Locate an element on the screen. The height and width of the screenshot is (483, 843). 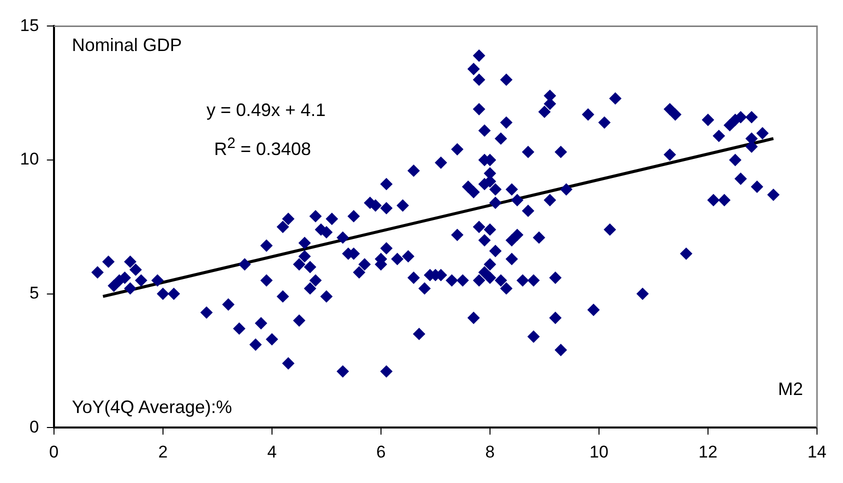
x-tick-label: 8 is located at coordinates (490, 452).